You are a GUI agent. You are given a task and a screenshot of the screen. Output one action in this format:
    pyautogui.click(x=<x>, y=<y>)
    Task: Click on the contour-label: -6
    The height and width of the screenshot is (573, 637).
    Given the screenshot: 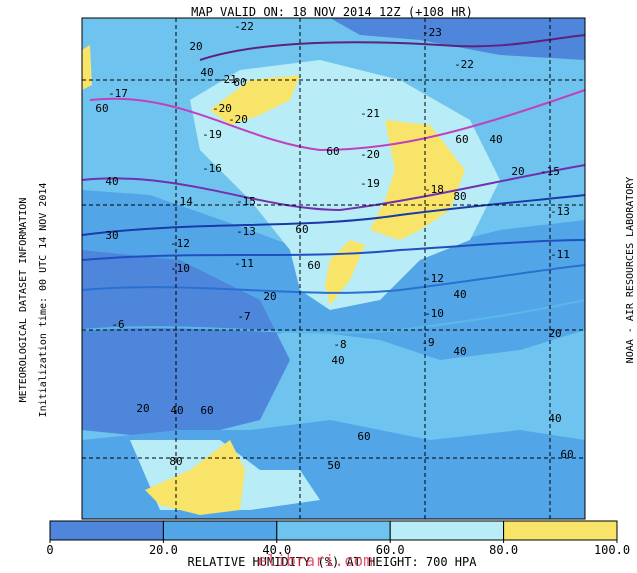 What is the action you would take?
    pyautogui.click(x=117, y=324)
    